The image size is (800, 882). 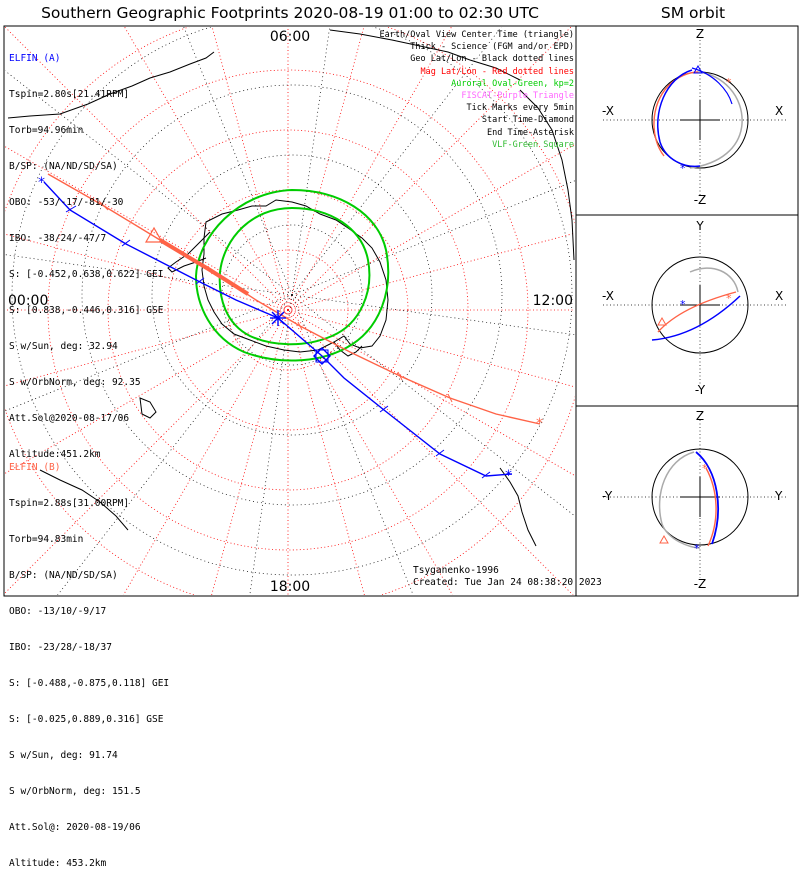 I want to click on elfin-a-altitude: Altitude:451.2km, so click(x=55, y=454).